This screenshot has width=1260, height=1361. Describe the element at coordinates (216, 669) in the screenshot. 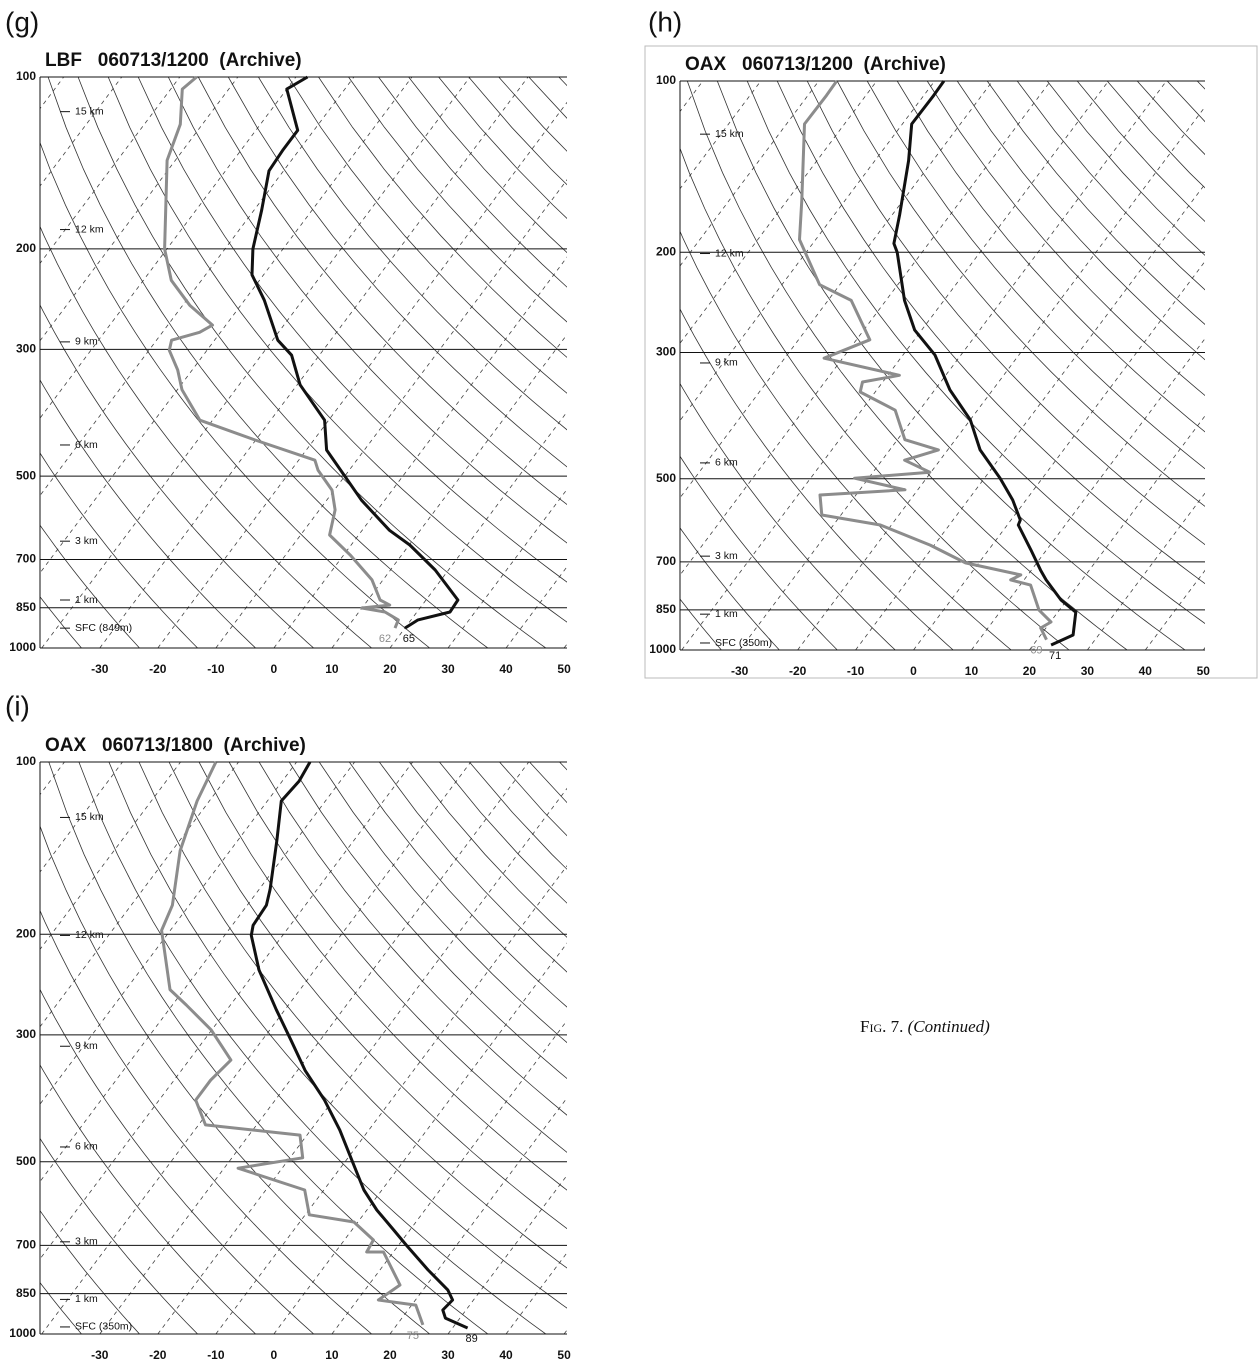

I see `x-tick-label: -10` at that location.